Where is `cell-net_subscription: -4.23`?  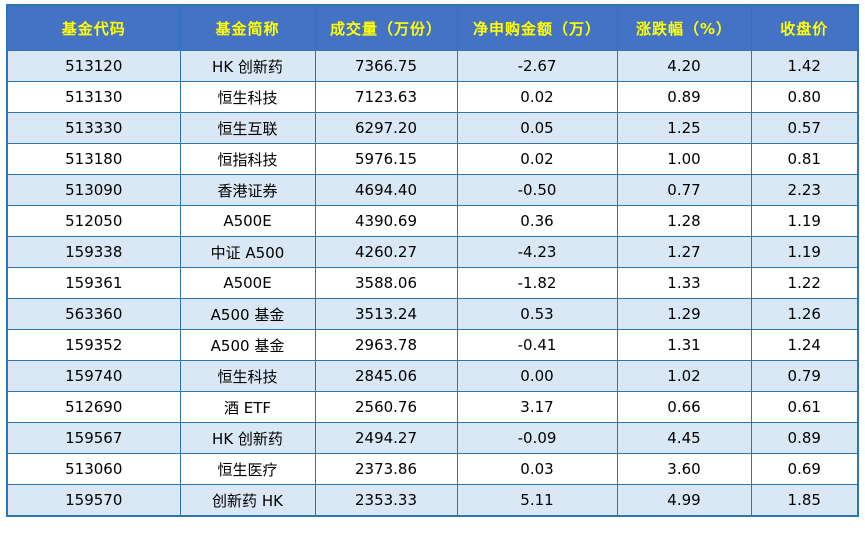
cell-net_subscription: -4.23 is located at coordinates (537, 252).